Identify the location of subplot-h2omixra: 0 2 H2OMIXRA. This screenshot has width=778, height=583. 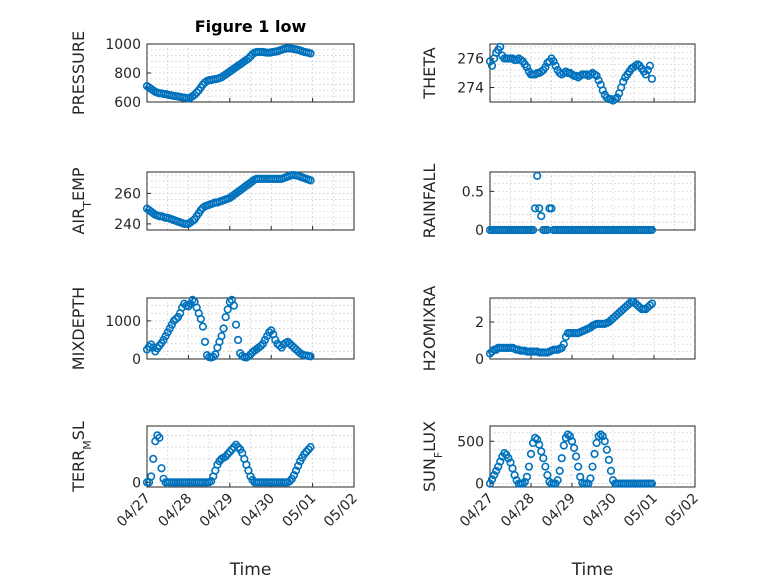
(558, 328).